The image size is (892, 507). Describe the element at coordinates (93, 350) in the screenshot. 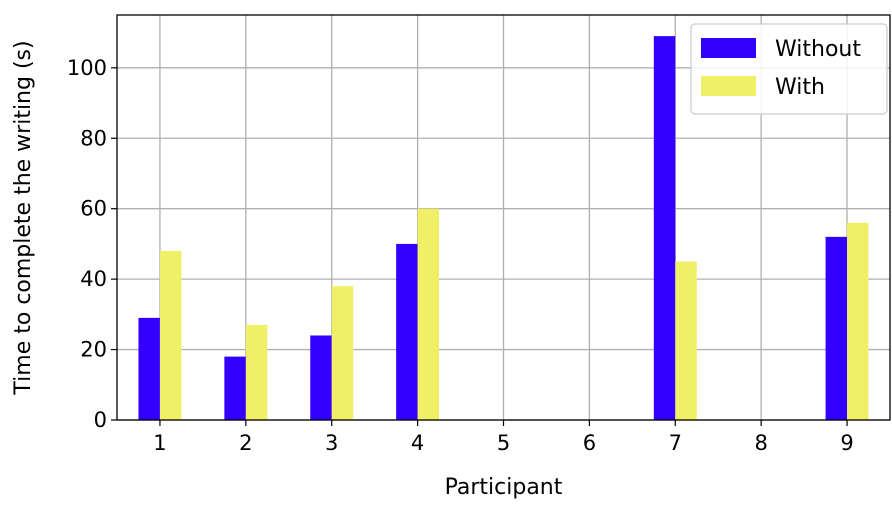

I see `y-tick-label: 20` at that location.